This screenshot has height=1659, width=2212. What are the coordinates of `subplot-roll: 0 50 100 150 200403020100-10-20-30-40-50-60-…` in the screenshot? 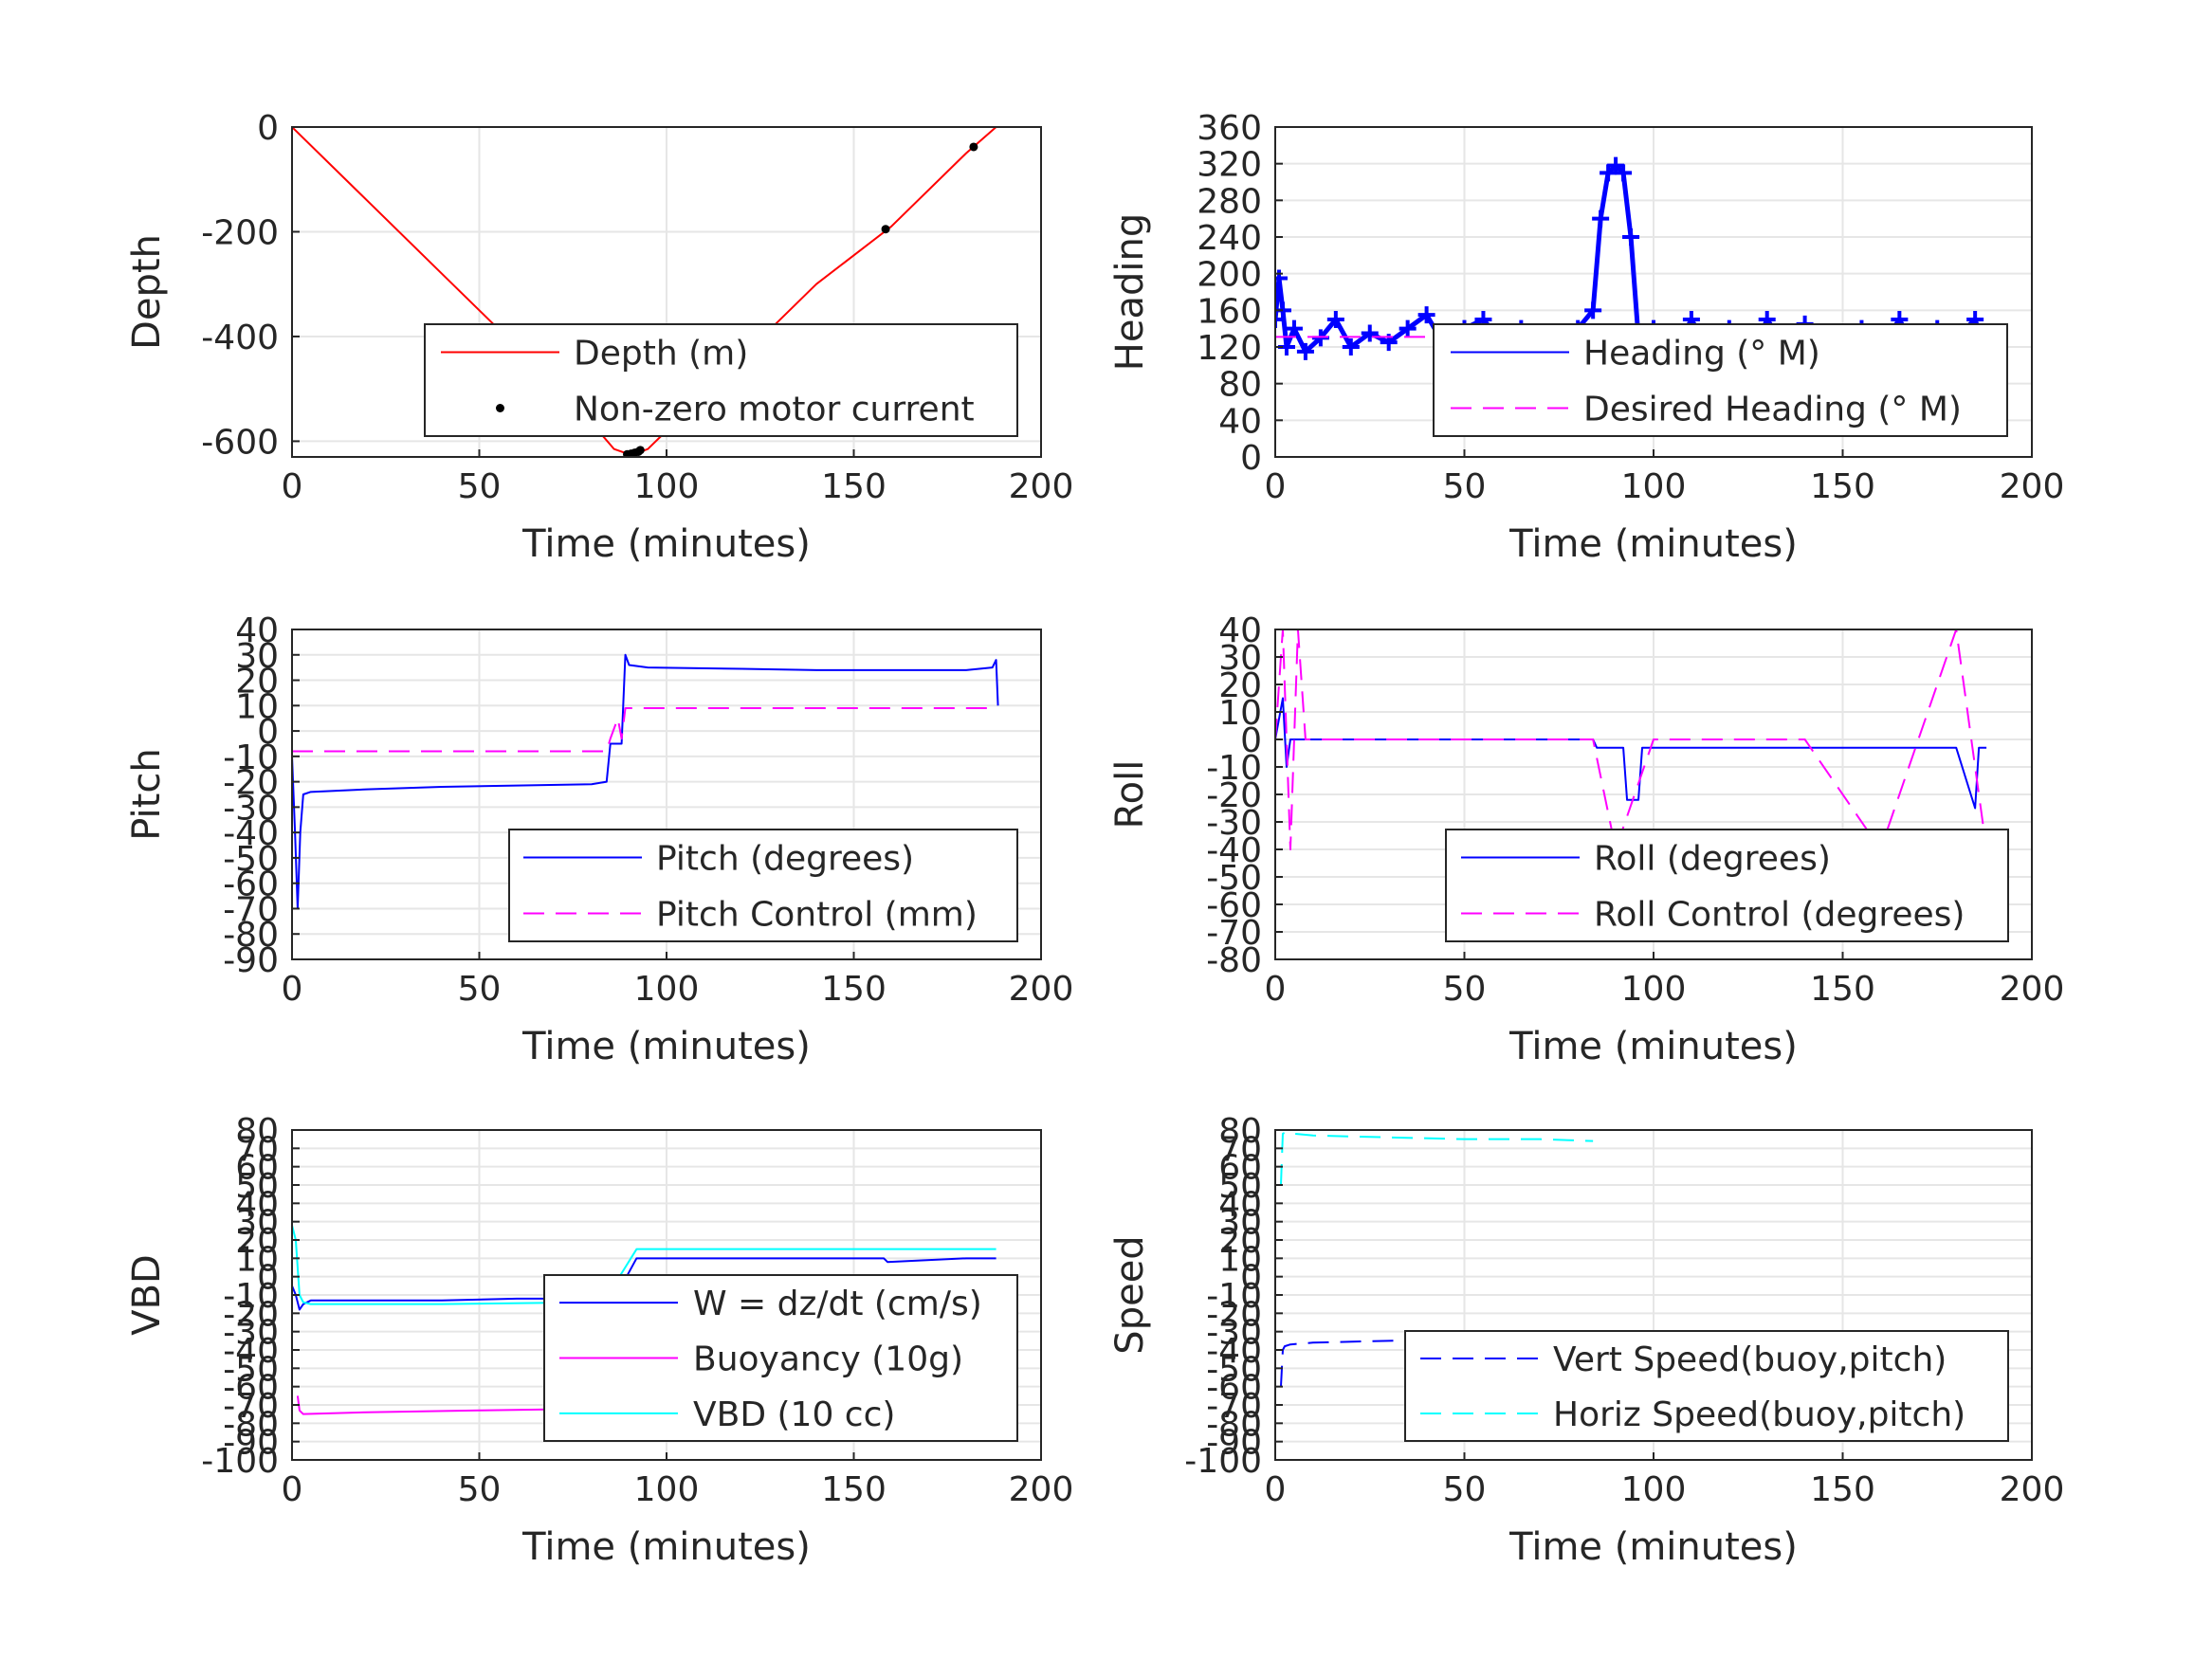 It's located at (1586, 839).